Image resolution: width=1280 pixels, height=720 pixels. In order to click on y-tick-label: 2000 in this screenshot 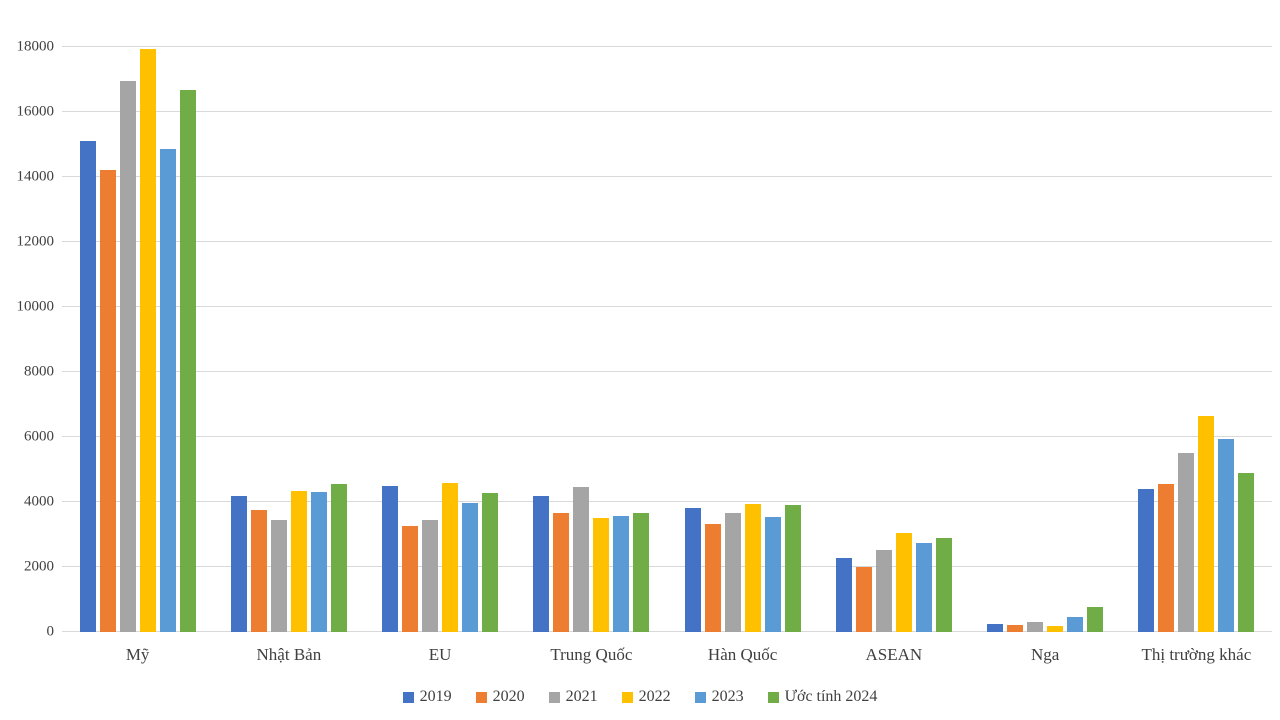, I will do `click(39, 566)`.